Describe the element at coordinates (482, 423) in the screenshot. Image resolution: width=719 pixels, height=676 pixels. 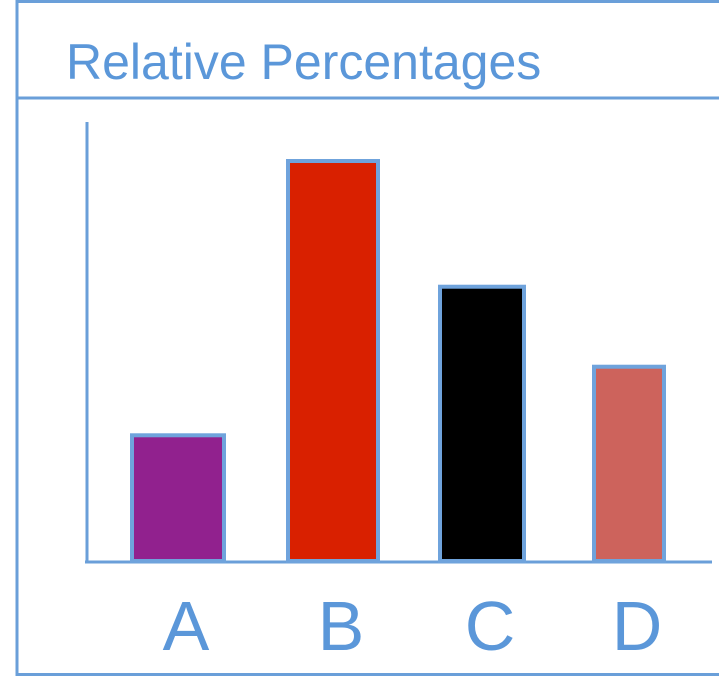
I see `bar-c` at that location.